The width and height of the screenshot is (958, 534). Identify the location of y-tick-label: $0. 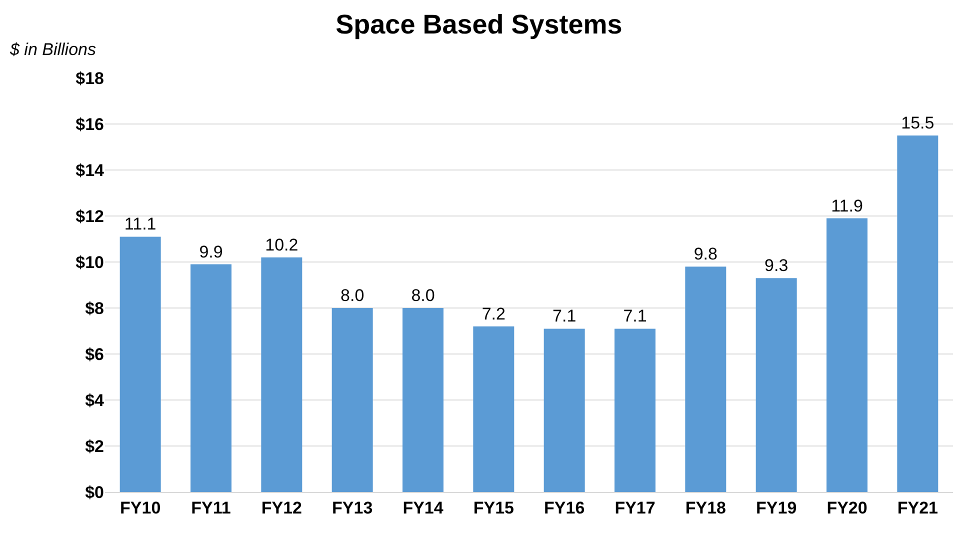
(94, 492).